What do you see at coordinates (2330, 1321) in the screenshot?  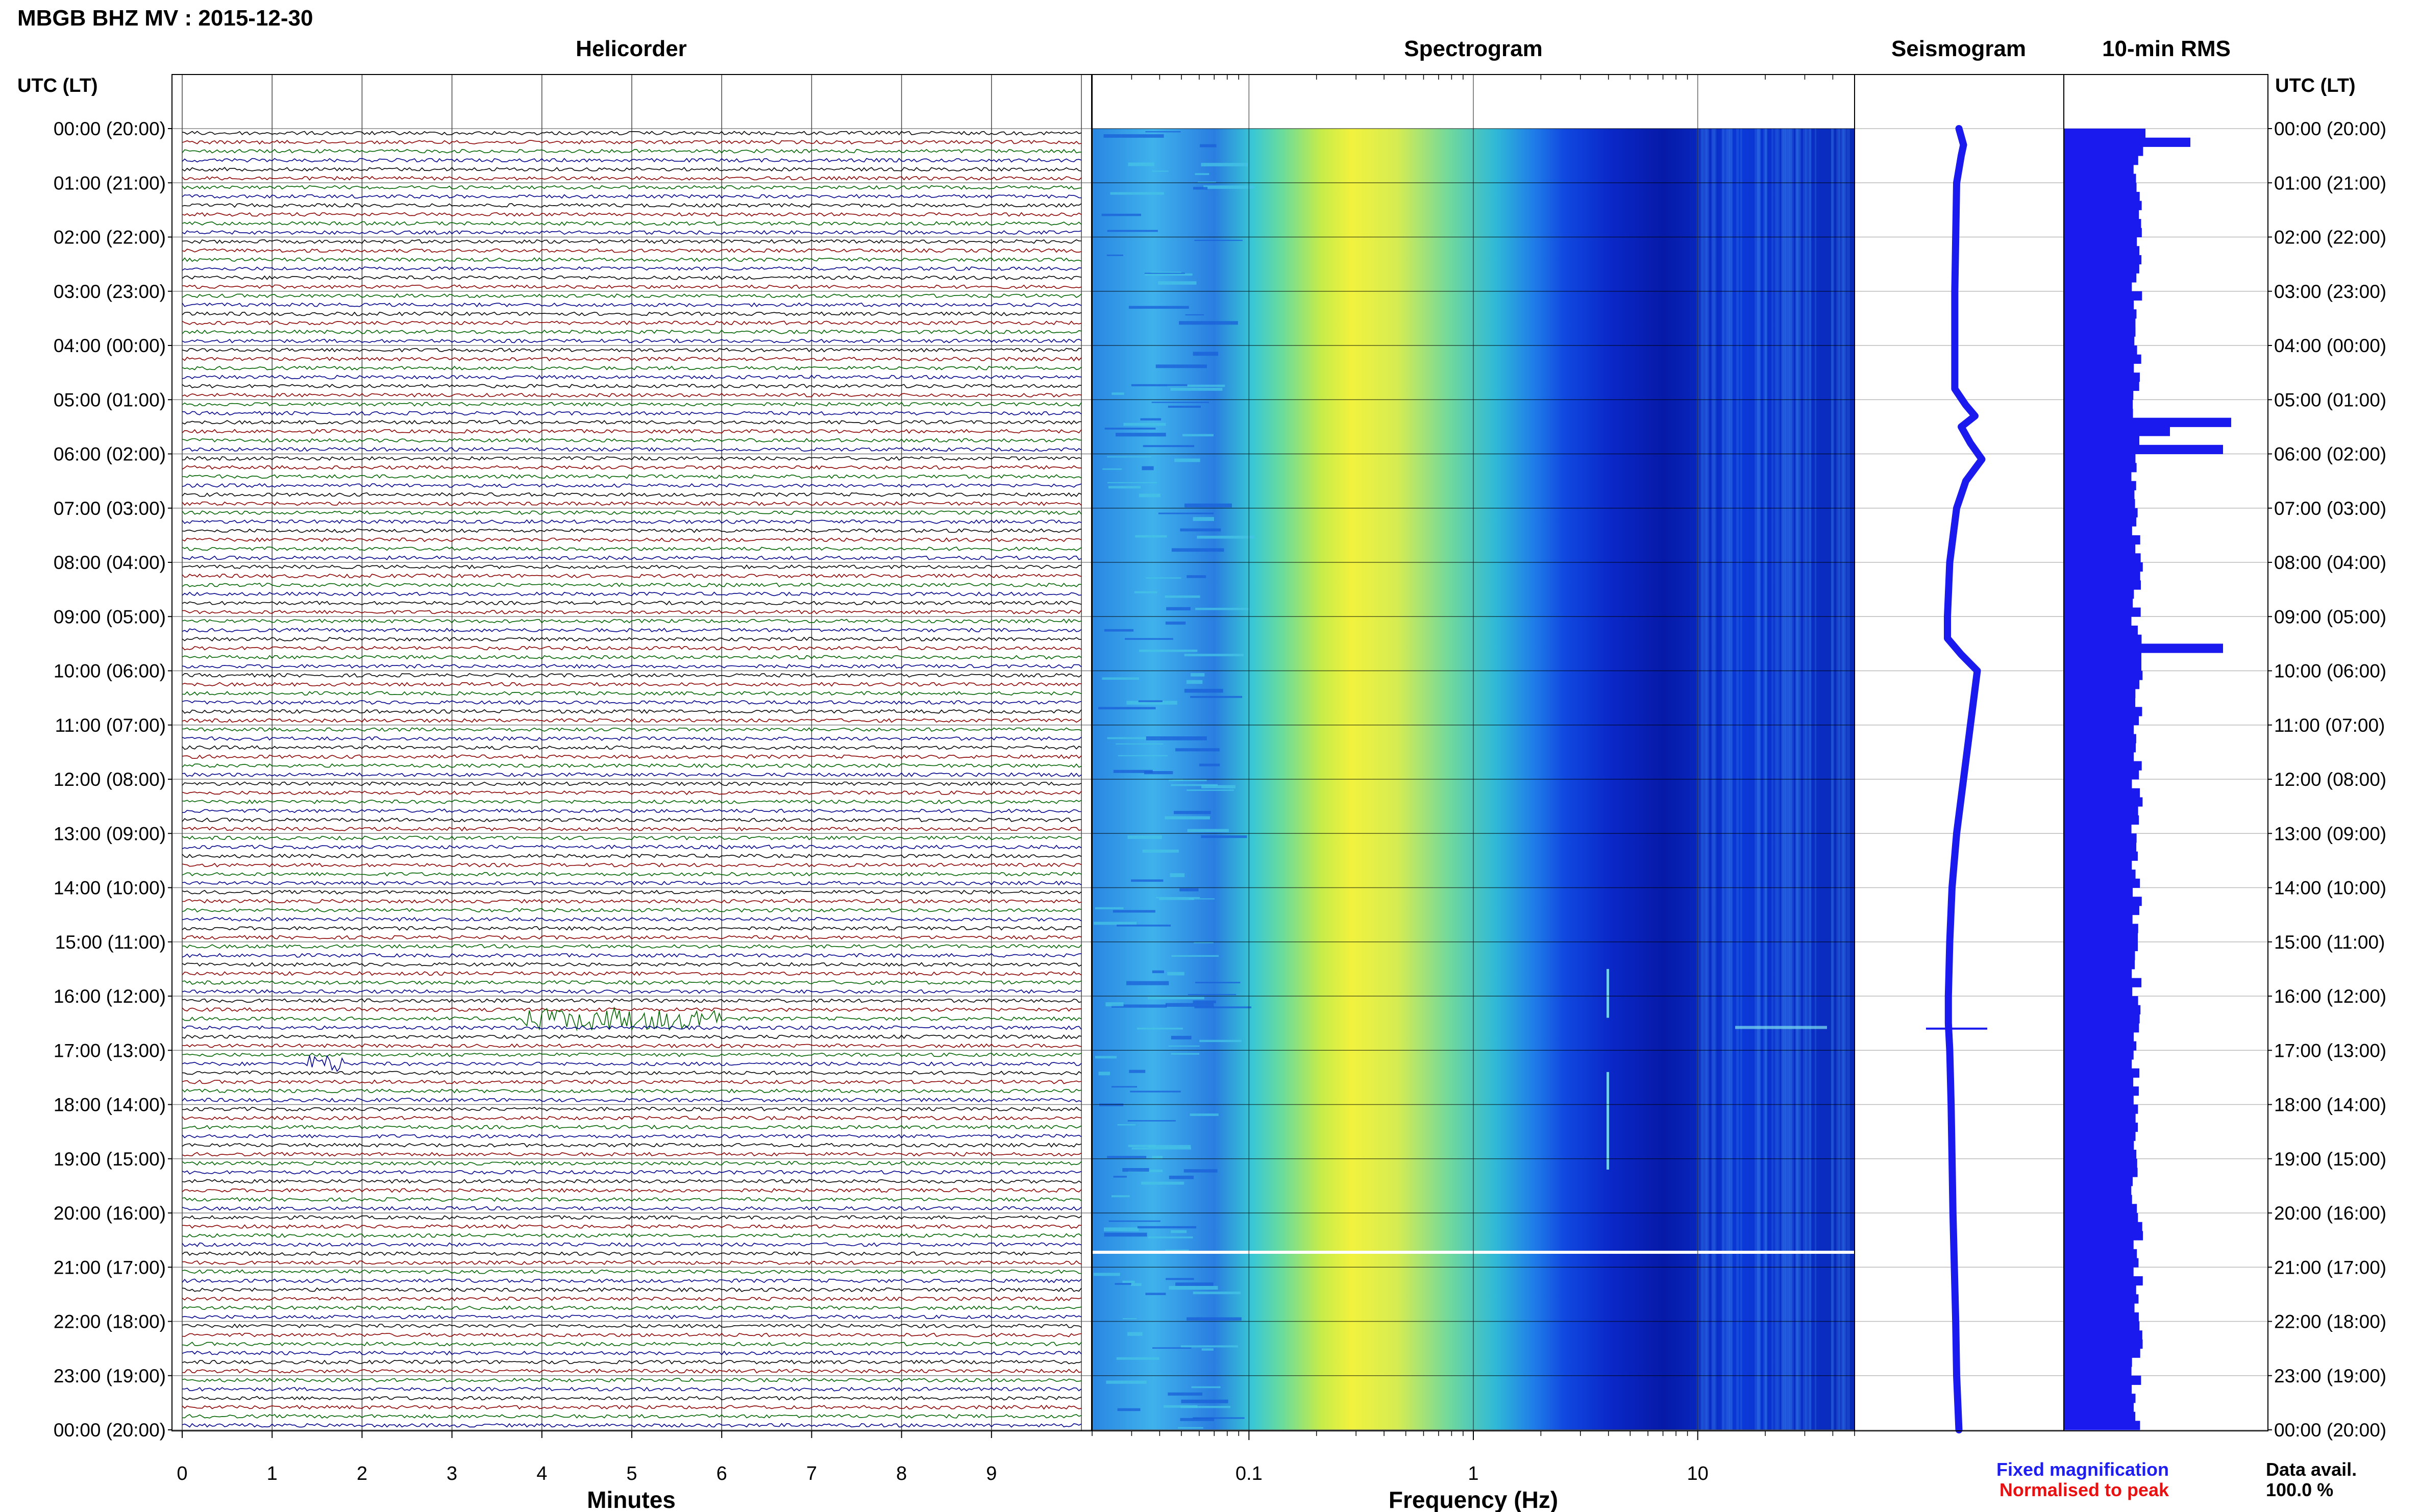 I see `time-label-right: 22:00 (18:00)` at bounding box center [2330, 1321].